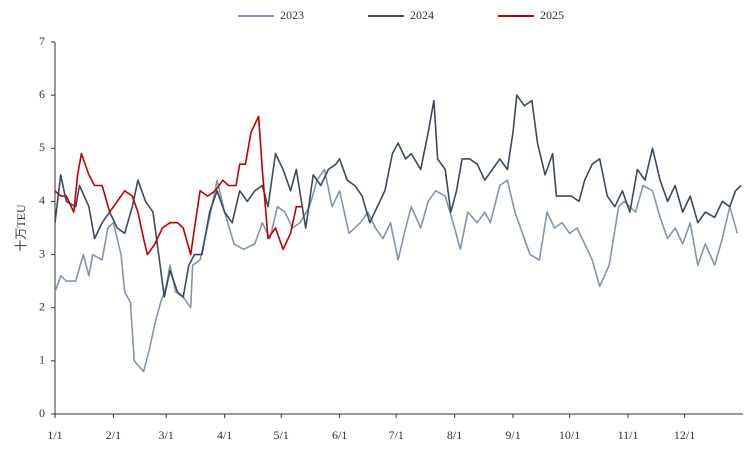  I want to click on y-tick-label: 4, so click(42, 200).